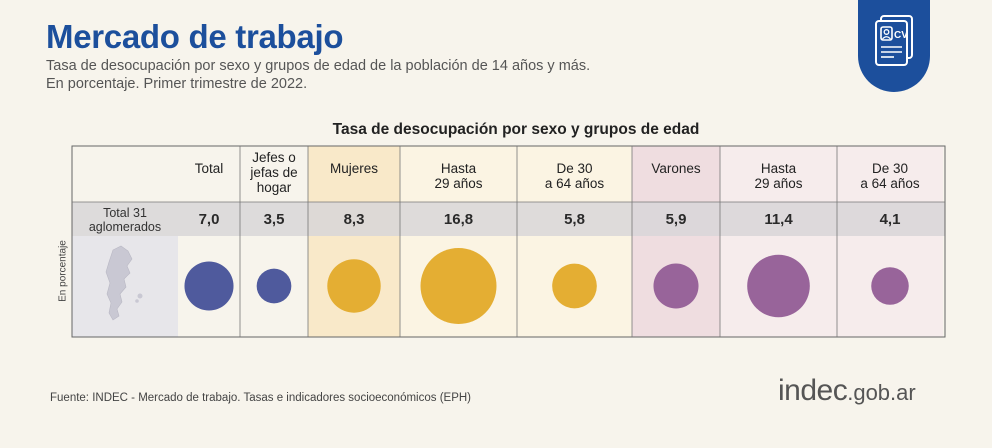 This screenshot has width=992, height=448. I want to click on data-label: 11,4, so click(778, 219).